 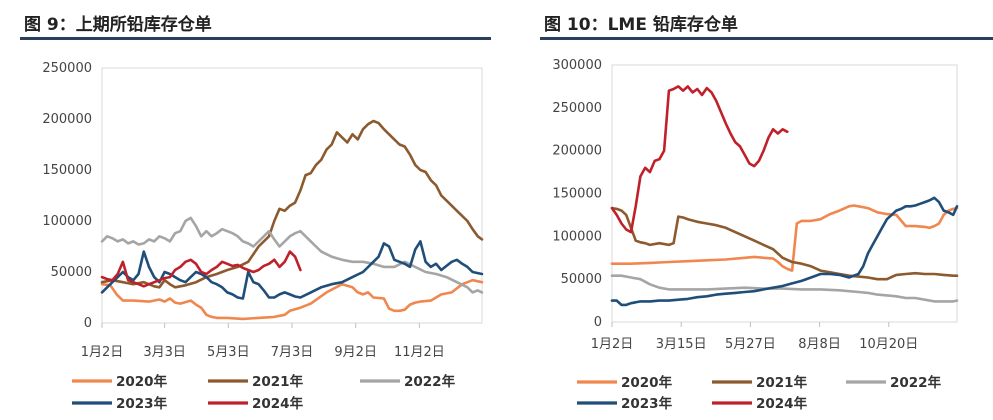 I want to click on x-tick-label: 3月15日, so click(x=681, y=344).